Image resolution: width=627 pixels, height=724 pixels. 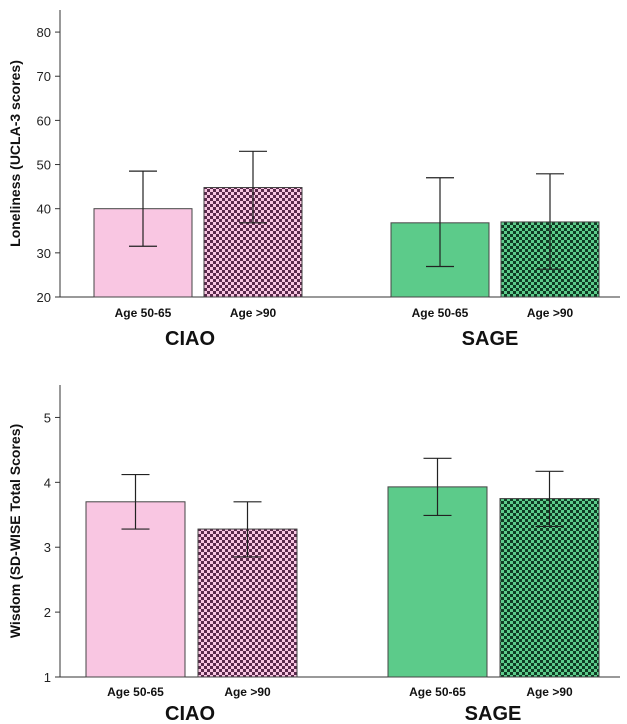 What do you see at coordinates (15, 531) in the screenshot?
I see `y-axis-label: Wisdom (SD-WISE Total Scores)` at bounding box center [15, 531].